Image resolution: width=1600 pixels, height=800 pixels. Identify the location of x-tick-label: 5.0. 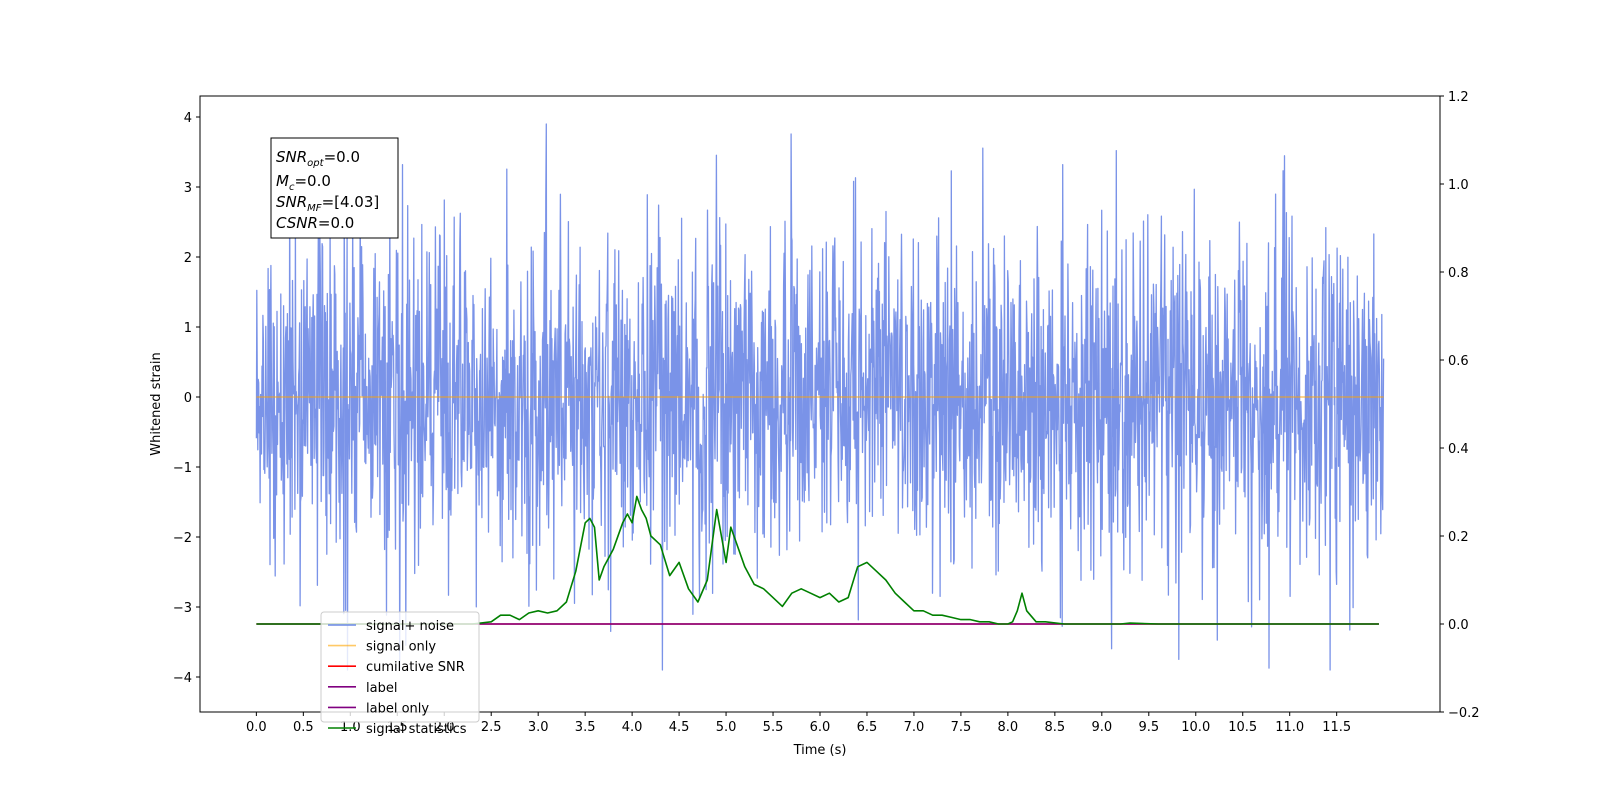
(726, 727).